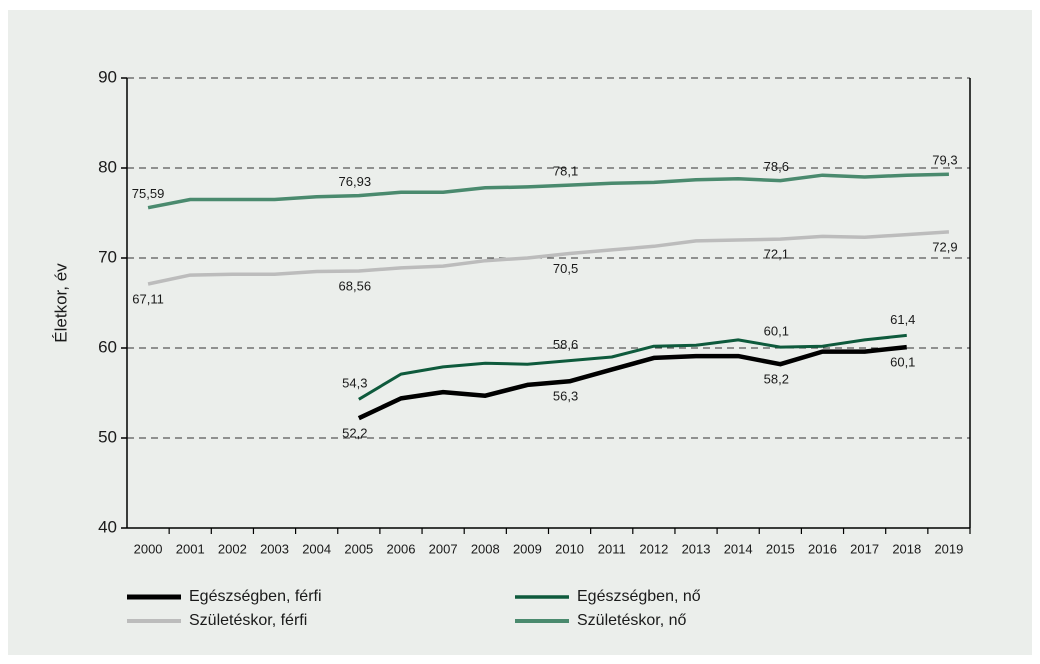  What do you see at coordinates (822, 548) in the screenshot?
I see `x-tick-label: 2016` at bounding box center [822, 548].